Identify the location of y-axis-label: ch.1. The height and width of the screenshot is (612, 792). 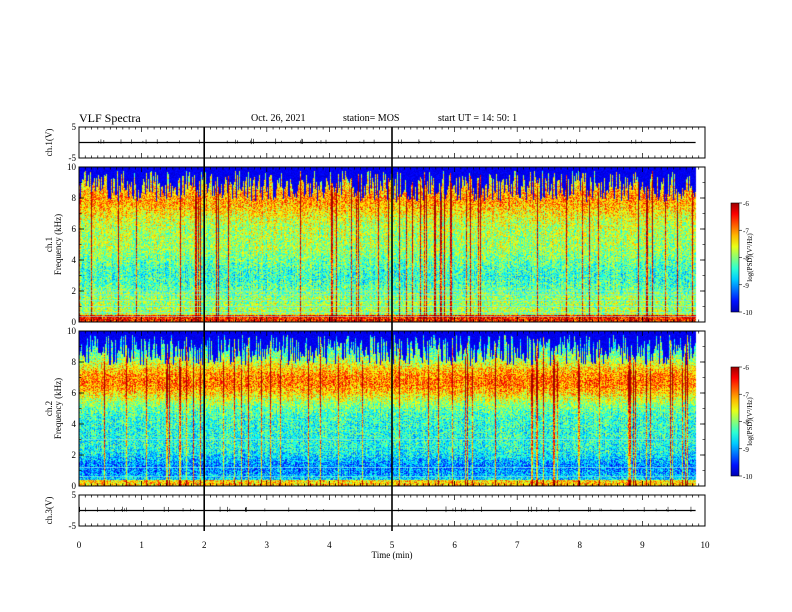
(49, 244).